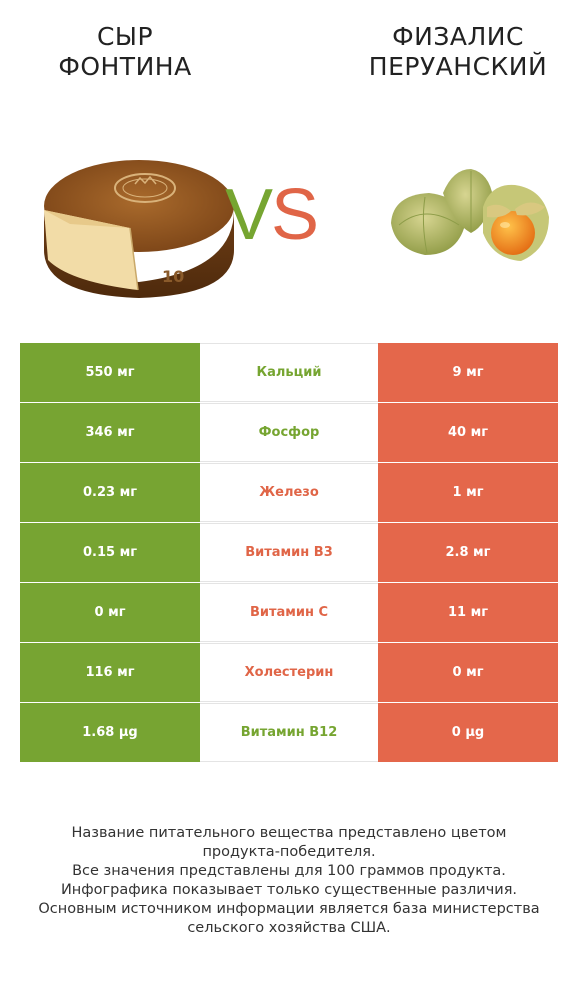 The image size is (580, 994). What do you see at coordinates (249, 215) in the screenshot?
I see `vs-v: V` at bounding box center [249, 215].